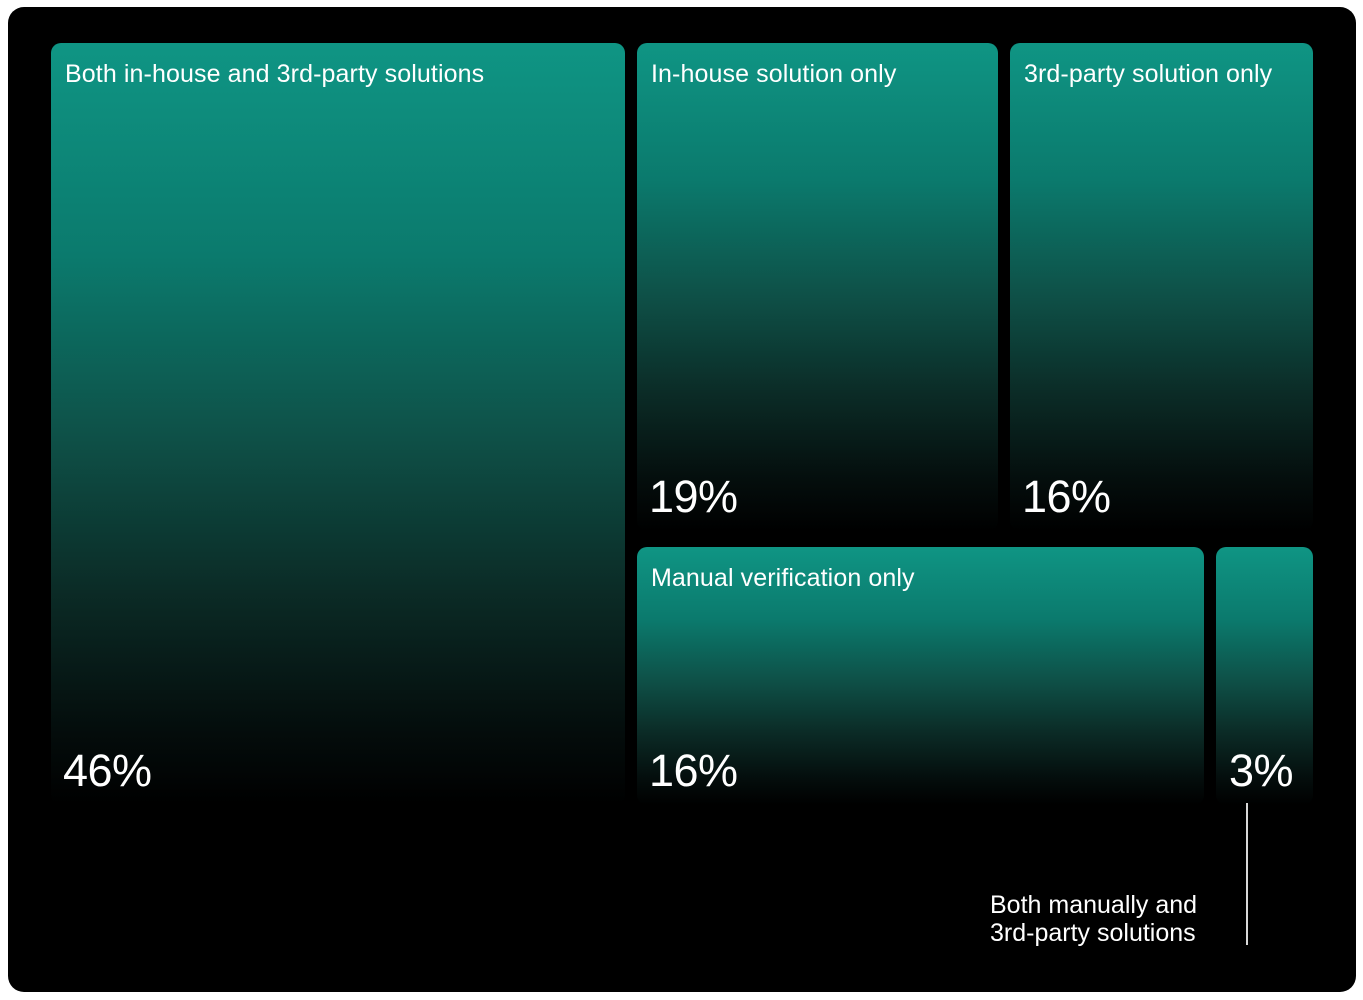  What do you see at coordinates (693, 496) in the screenshot?
I see `tile-value: 19%` at bounding box center [693, 496].